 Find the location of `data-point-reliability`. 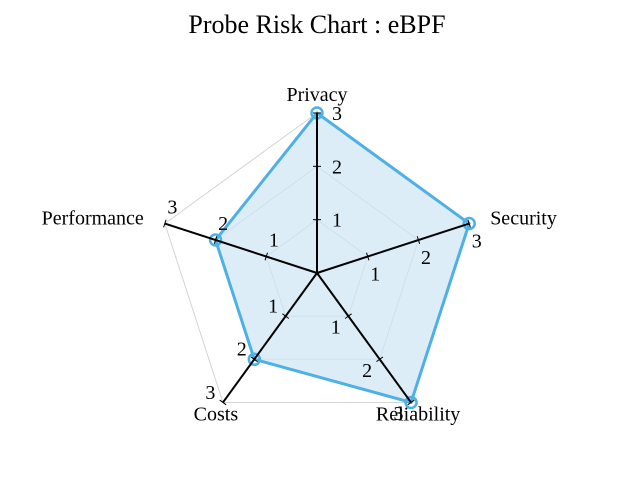

data-point-reliability is located at coordinates (411, 402).